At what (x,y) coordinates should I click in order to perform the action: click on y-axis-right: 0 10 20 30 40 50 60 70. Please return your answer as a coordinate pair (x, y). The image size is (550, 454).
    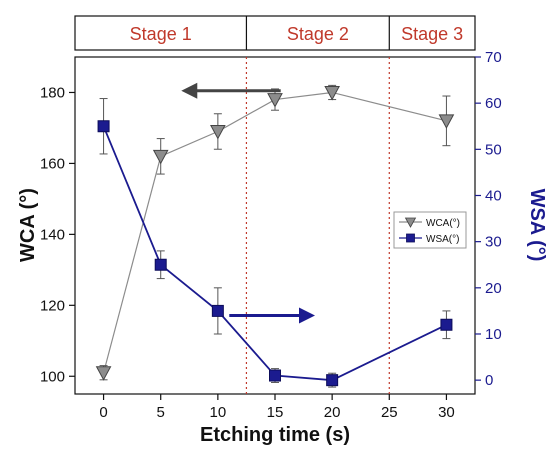
    Looking at the image, I should click on (488, 219).